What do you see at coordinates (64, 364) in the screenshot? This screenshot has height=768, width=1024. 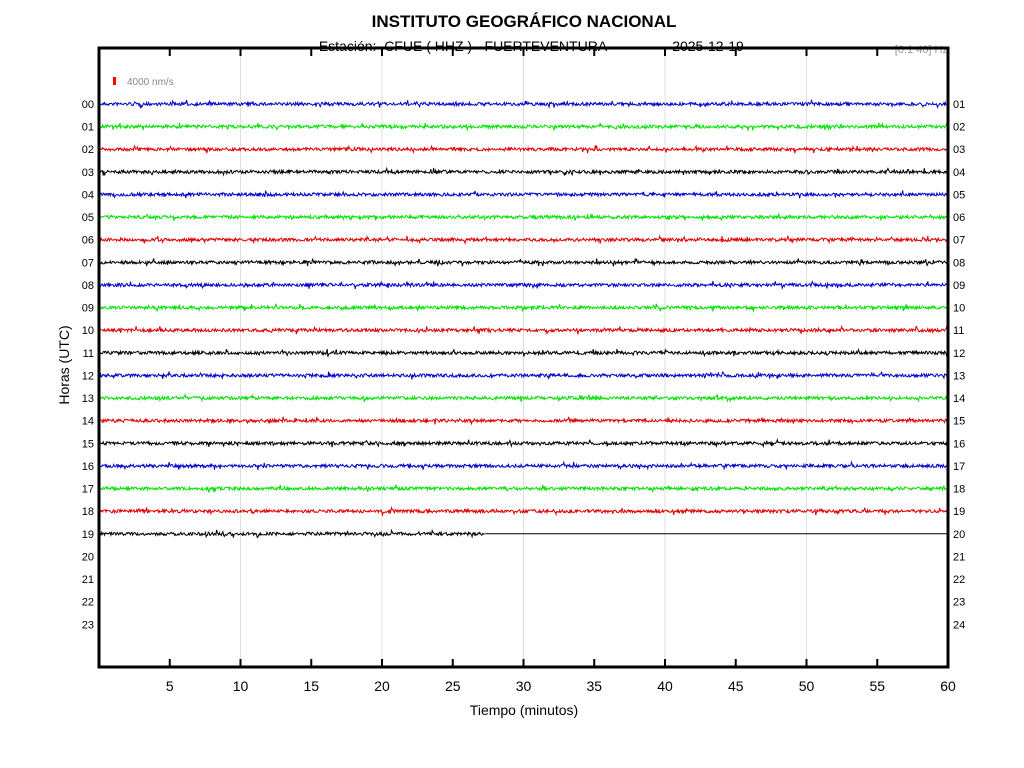 I see `y-axis-label: Horas (UTC)` at bounding box center [64, 364].